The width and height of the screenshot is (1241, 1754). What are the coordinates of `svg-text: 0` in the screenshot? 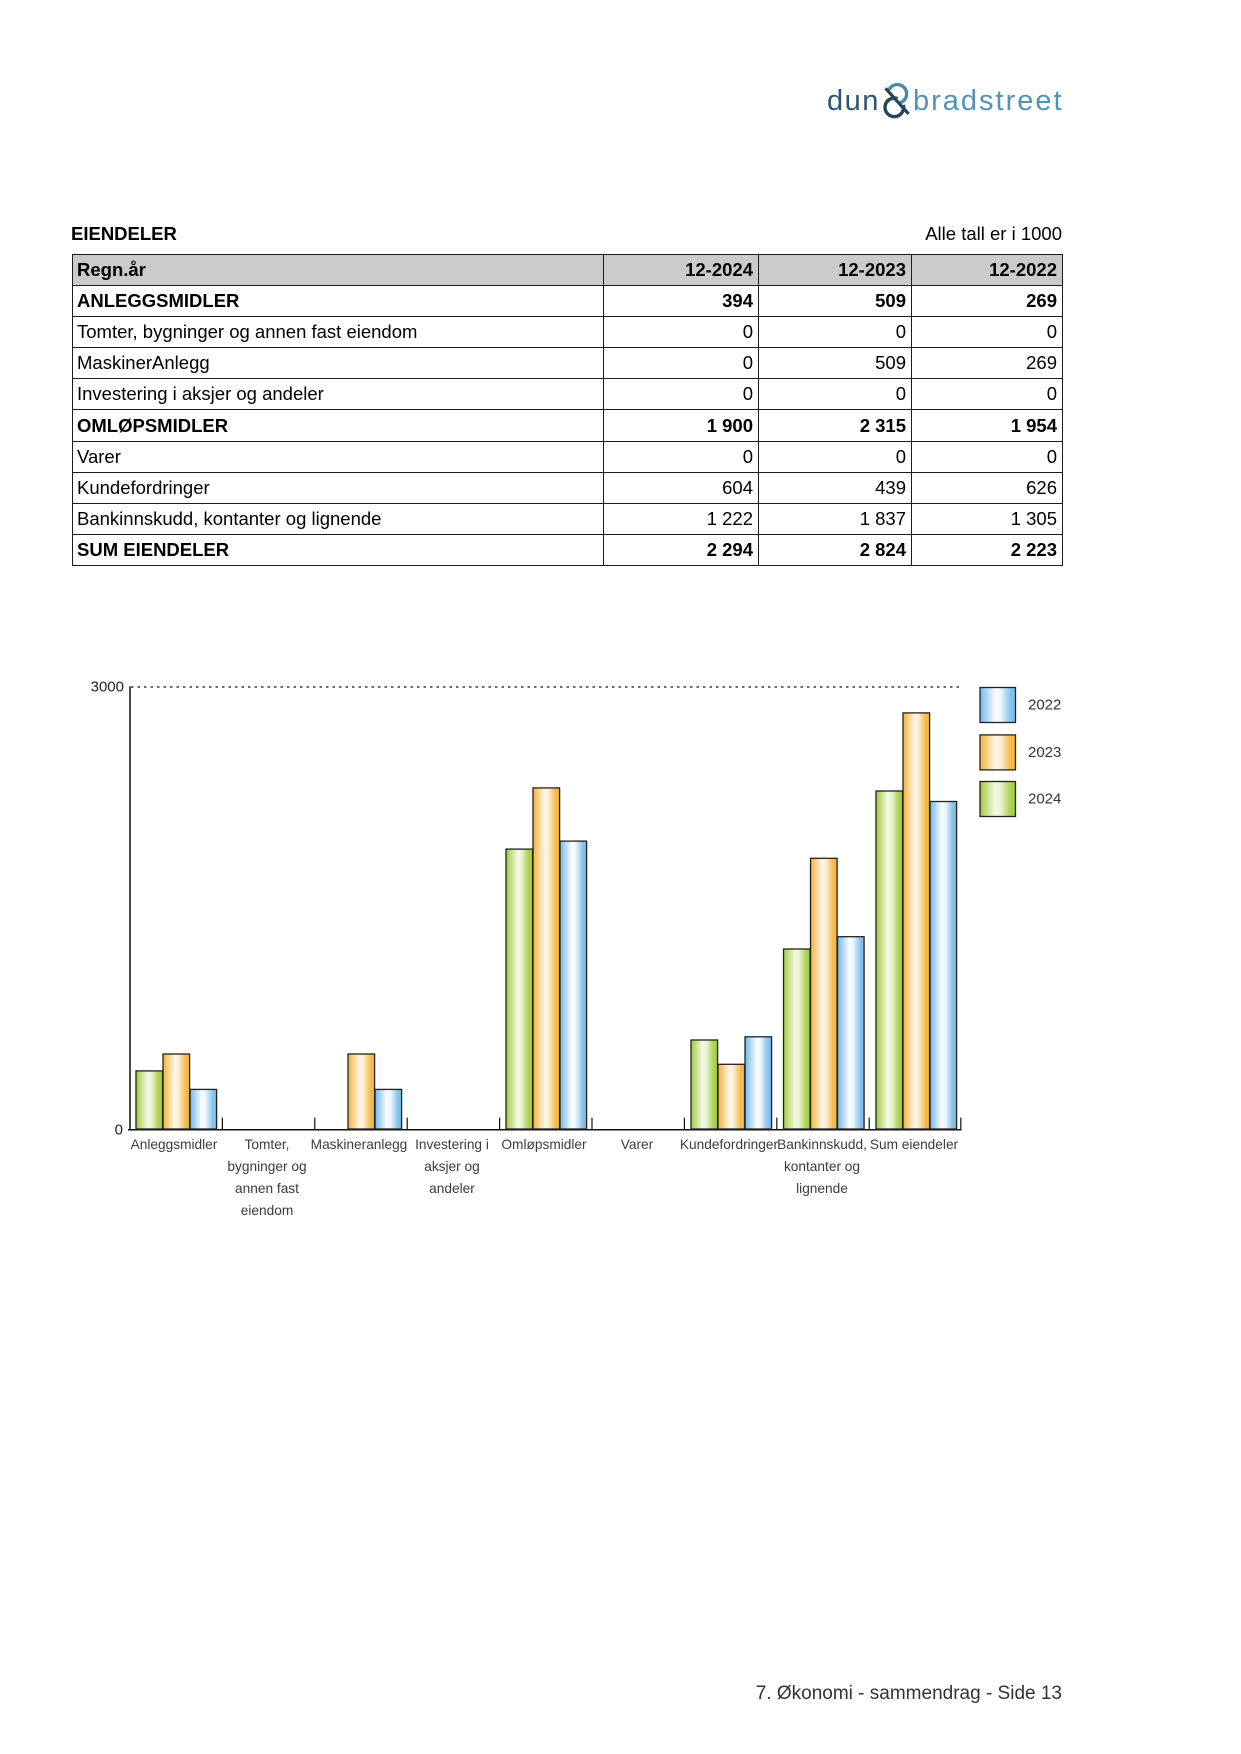 It's located at (119, 1129).